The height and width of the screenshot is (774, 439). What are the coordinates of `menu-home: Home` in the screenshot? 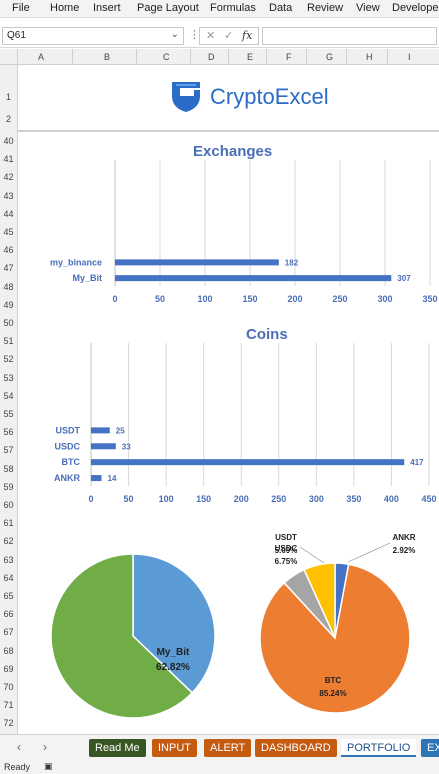 It's located at (65, 8).